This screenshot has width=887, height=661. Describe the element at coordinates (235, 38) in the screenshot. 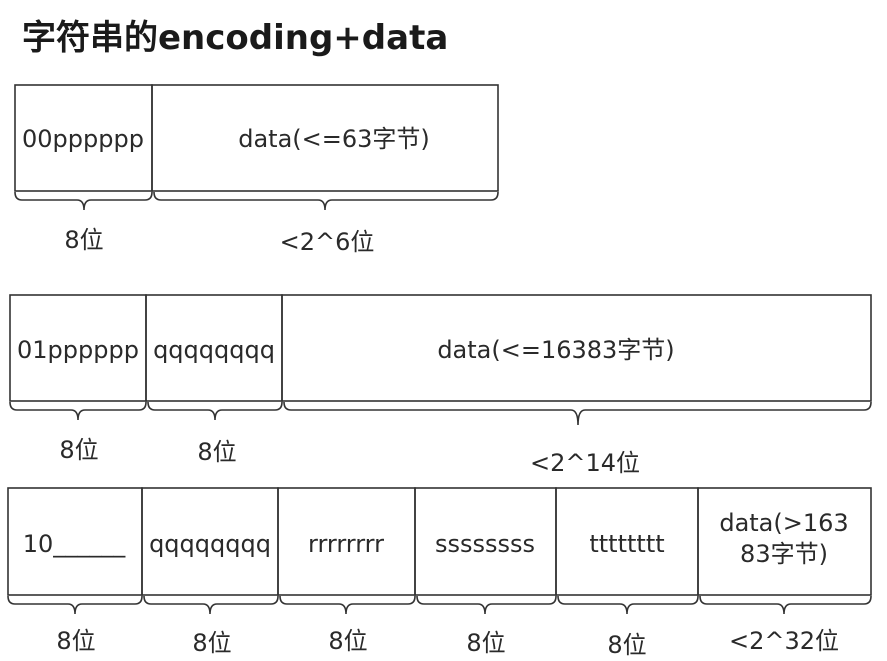

I see `diagram-title: 字符串的encoding+data` at that location.